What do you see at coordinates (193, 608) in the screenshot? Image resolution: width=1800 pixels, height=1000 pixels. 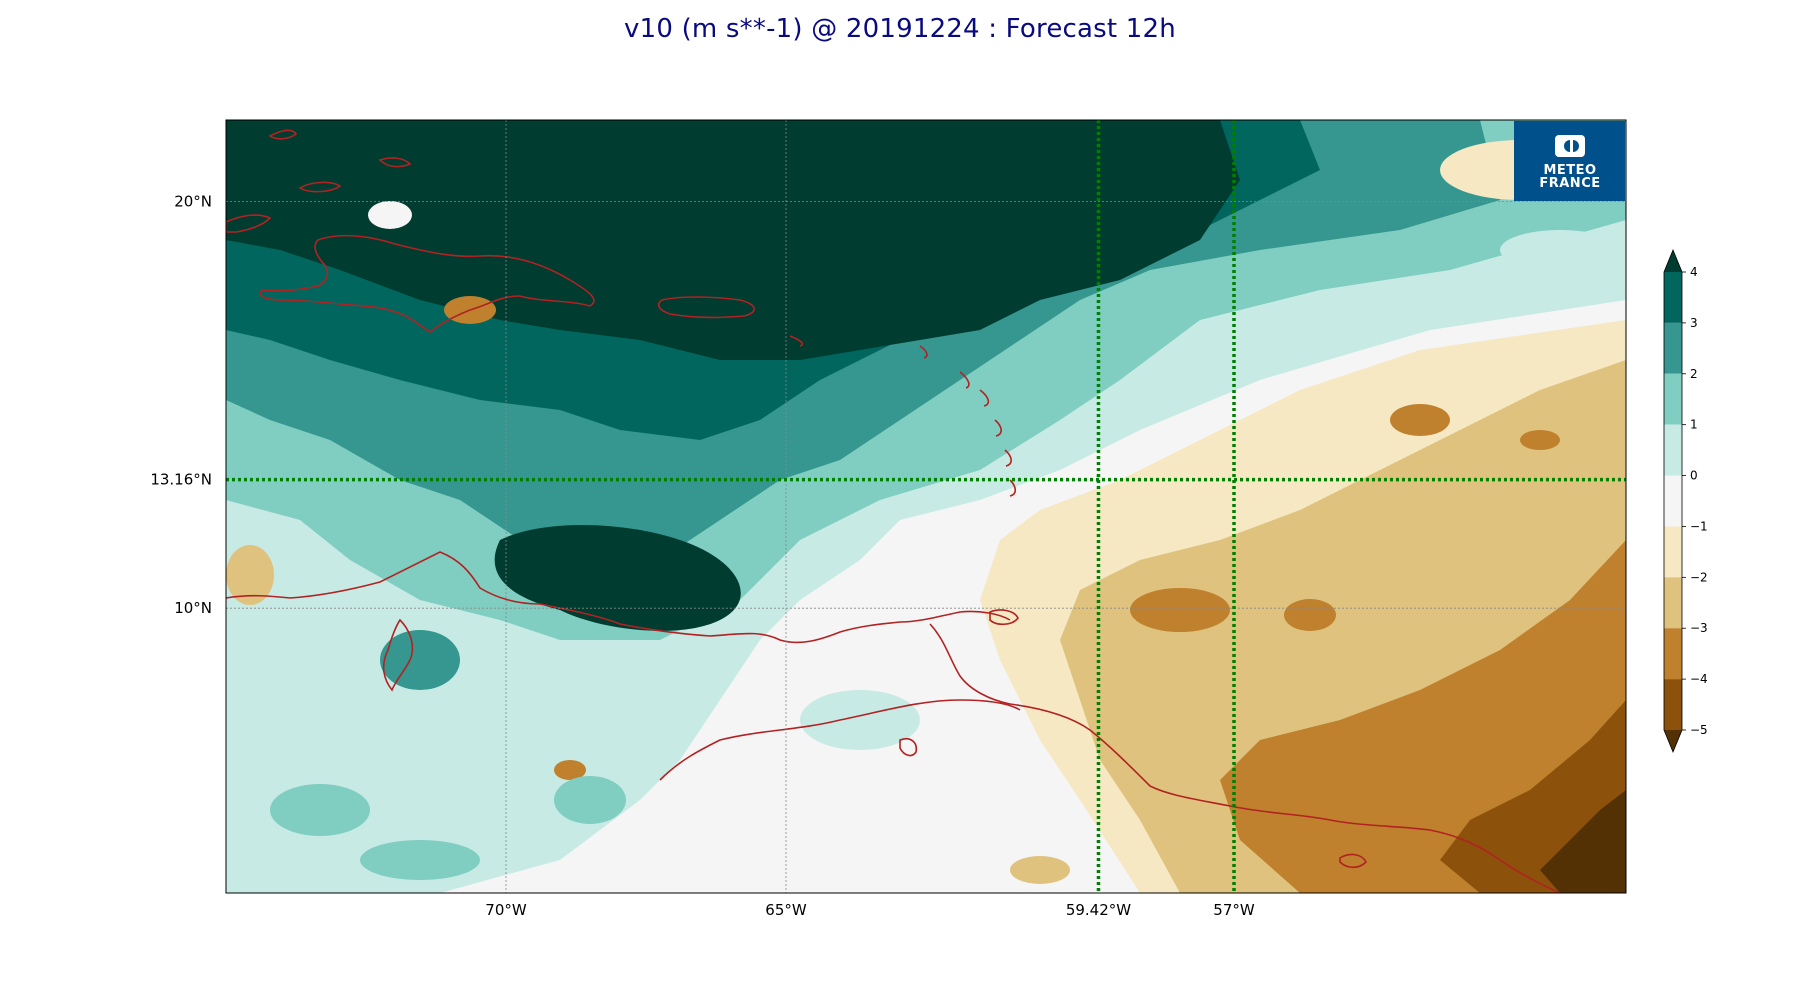 I see `lat-tick-label: 10°N` at bounding box center [193, 608].